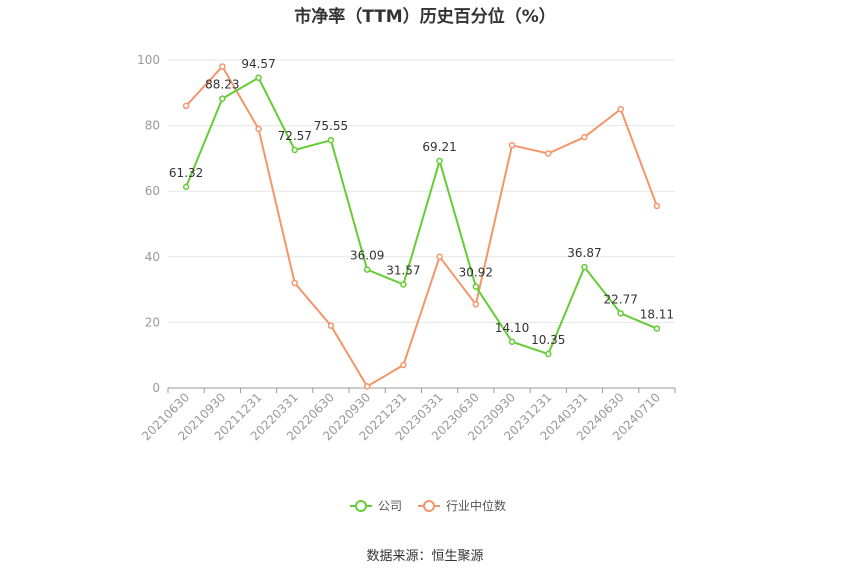 The image size is (850, 575). Describe the element at coordinates (657, 315) in the screenshot. I see `data-label: 18.11` at that location.